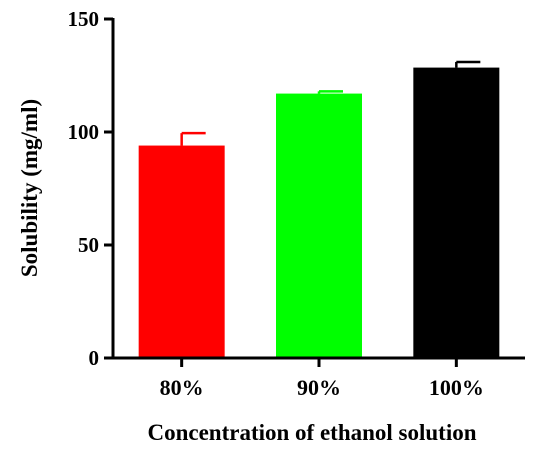  I want to click on bar-90pct, so click(319, 225).